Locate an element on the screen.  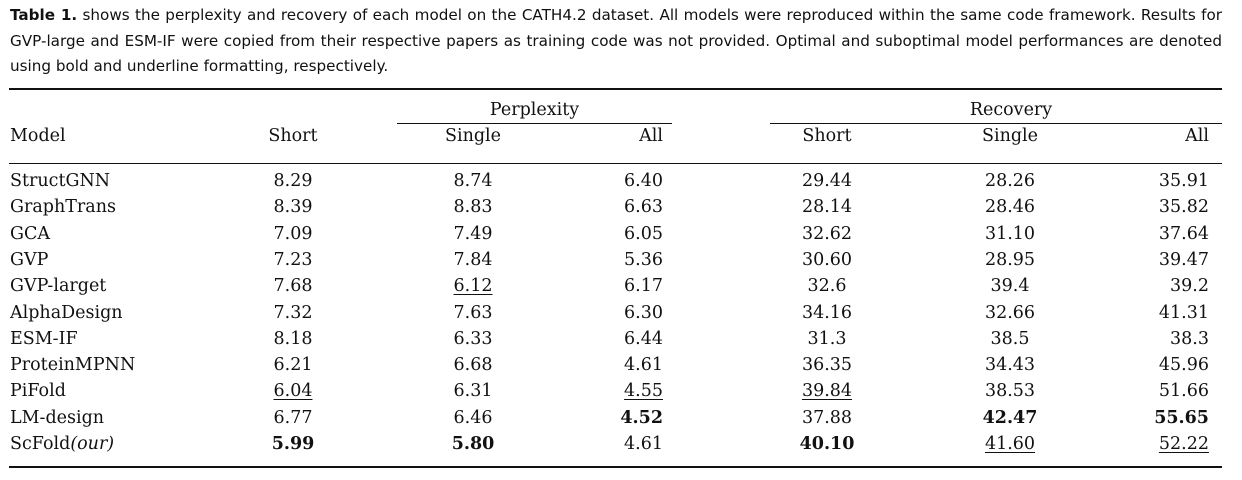
column-header-recovery-all: All is located at coordinates (1197, 136).